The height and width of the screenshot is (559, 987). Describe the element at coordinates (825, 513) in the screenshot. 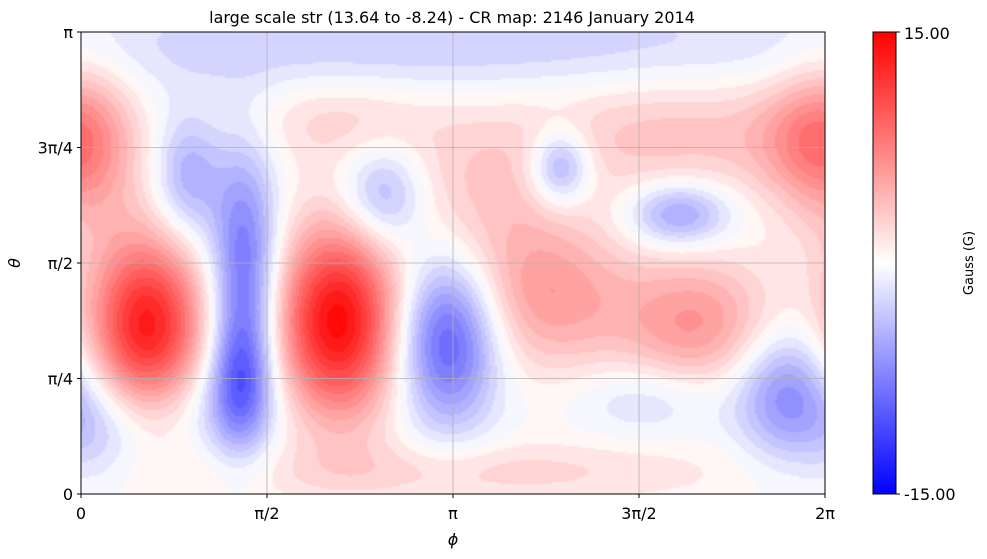

I see `x-tick-label: 2π` at that location.